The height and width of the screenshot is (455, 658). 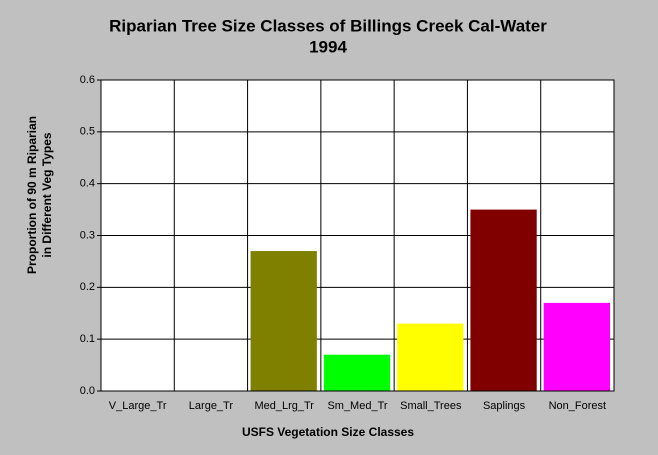 I want to click on y-axis-label: in Different Veg Types, so click(x=47, y=194).